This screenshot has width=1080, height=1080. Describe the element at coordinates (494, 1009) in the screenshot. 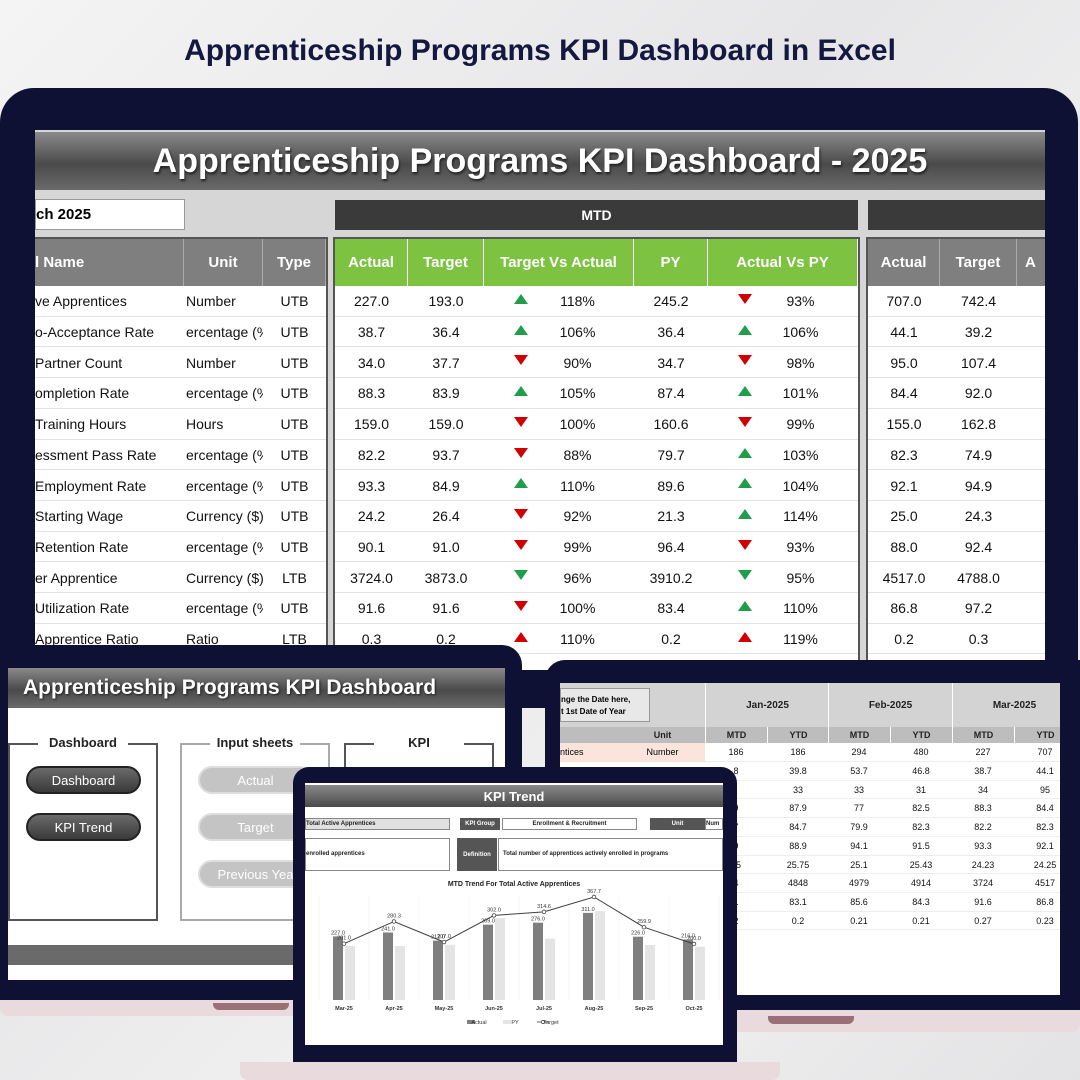

I see `x-tick-label: Jun-25` at that location.